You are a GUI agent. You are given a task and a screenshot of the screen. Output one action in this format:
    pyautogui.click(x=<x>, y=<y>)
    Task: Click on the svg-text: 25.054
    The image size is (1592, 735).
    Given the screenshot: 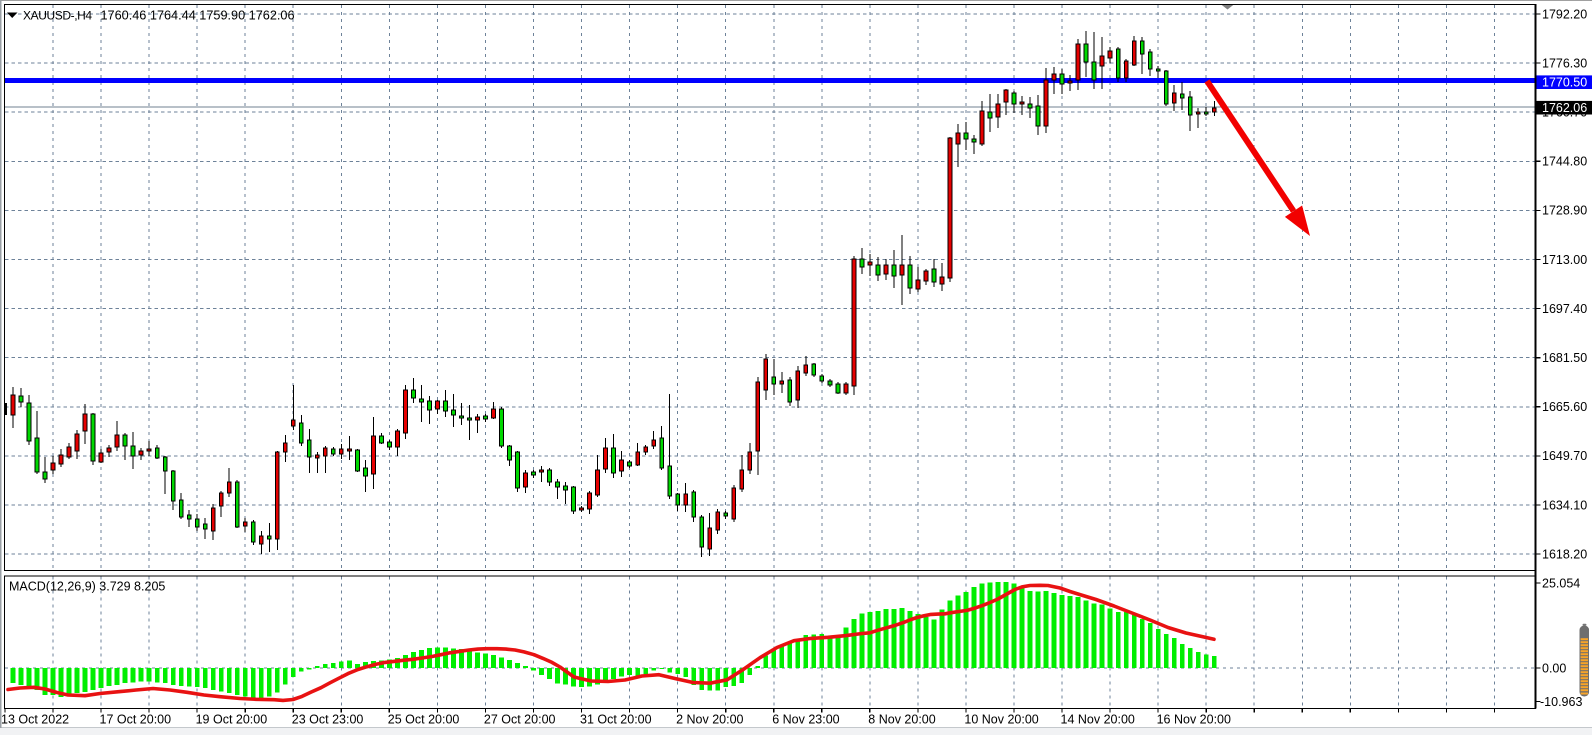 What is the action you would take?
    pyautogui.click(x=1561, y=583)
    